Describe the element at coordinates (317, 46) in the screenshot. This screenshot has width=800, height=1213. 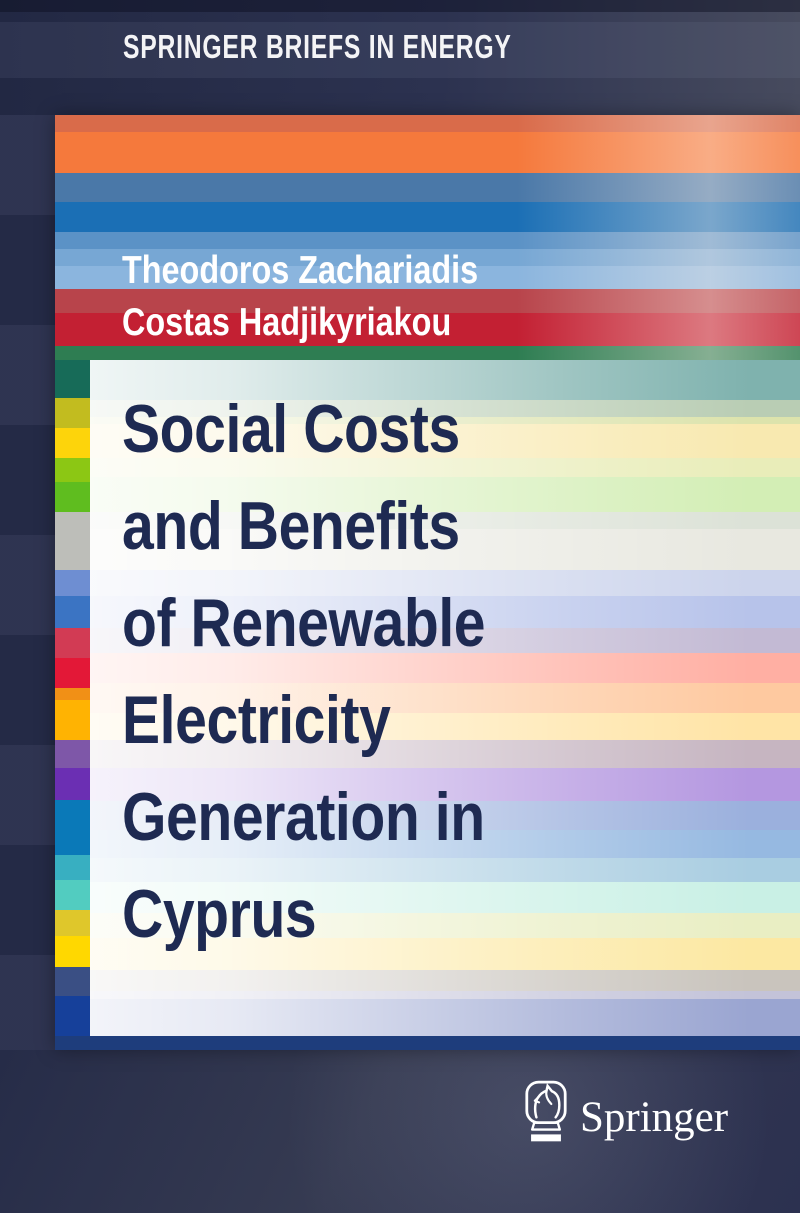
I see `series-title: SPRINGER BRIEFS IN ENERGY` at that location.